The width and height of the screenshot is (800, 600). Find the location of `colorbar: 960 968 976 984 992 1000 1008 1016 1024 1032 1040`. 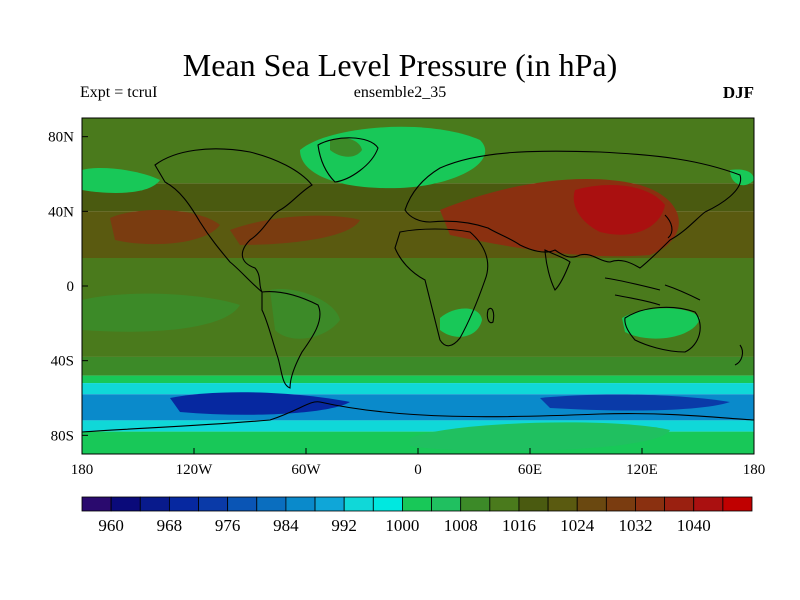

colorbar: 960 968 976 984 992 1000 1008 1016 1024 1032 1040 is located at coordinates (417, 515).